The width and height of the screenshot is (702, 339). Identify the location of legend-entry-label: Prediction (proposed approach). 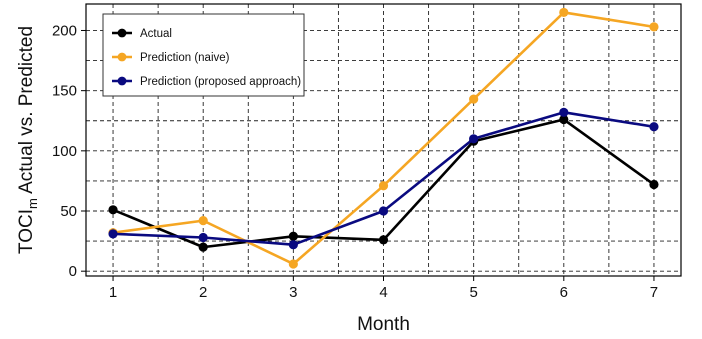
(220, 82).